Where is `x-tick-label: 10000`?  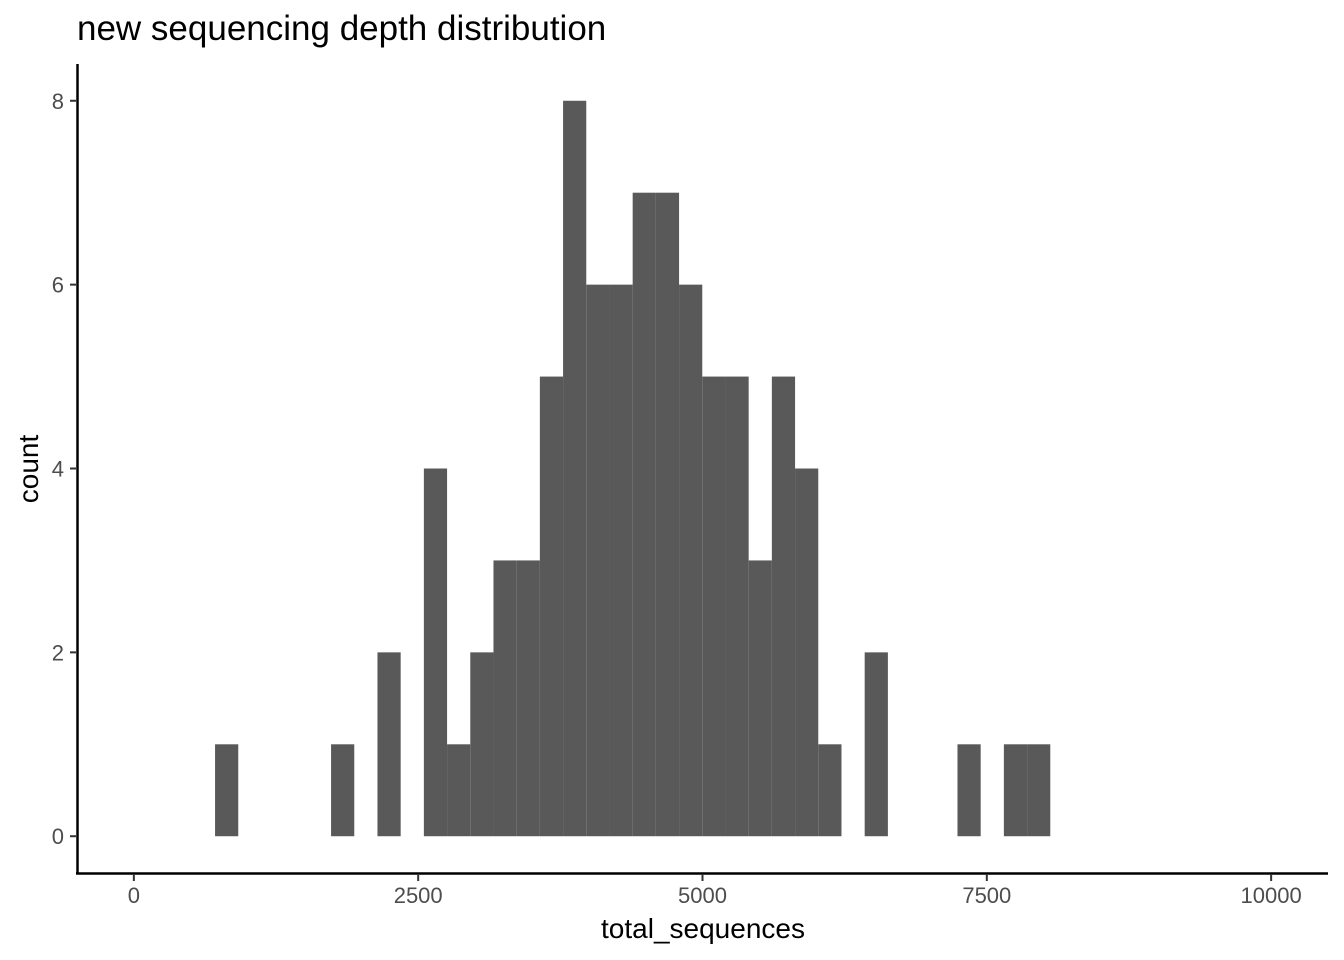 x-tick-label: 10000 is located at coordinates (1271, 895).